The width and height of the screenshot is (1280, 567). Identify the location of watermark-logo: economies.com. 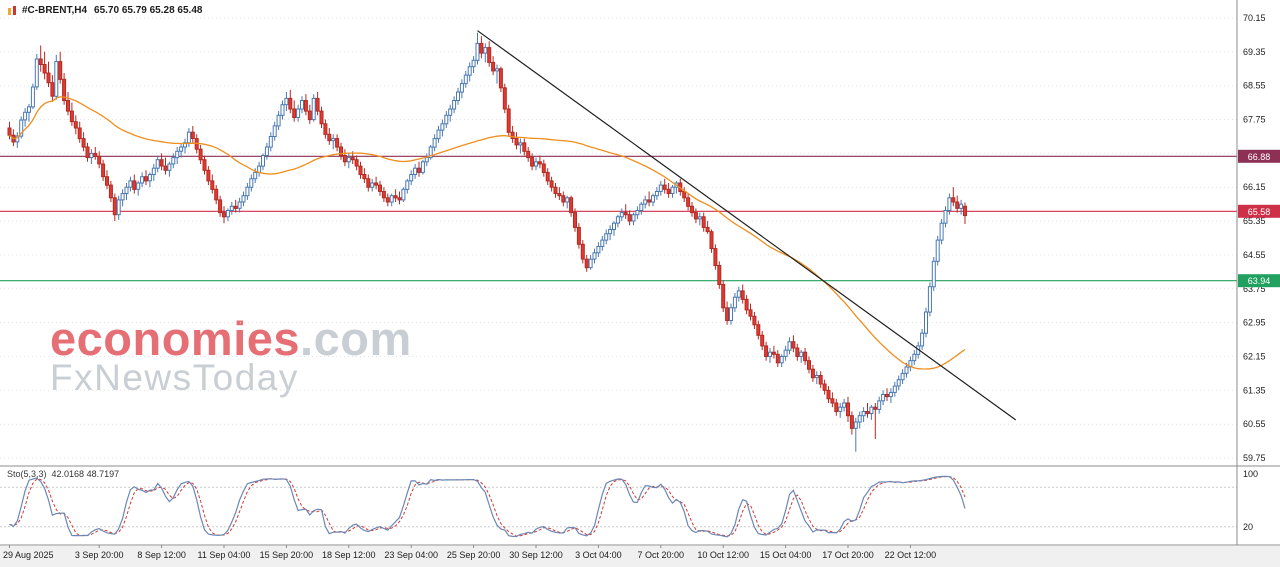
(231, 338).